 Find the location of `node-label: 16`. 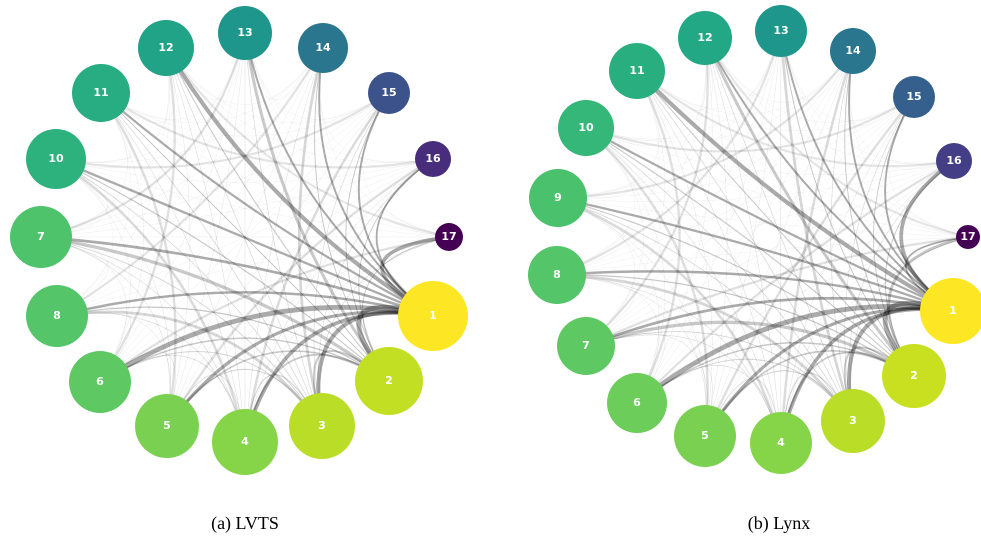

node-label: 16 is located at coordinates (433, 158).